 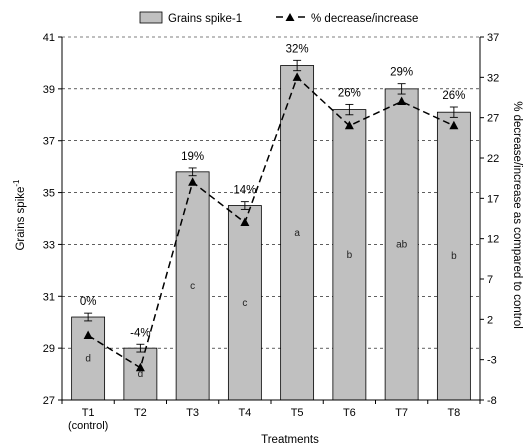 I want to click on legend: Grains spike-1 % decrease/increase, so click(x=278, y=18).